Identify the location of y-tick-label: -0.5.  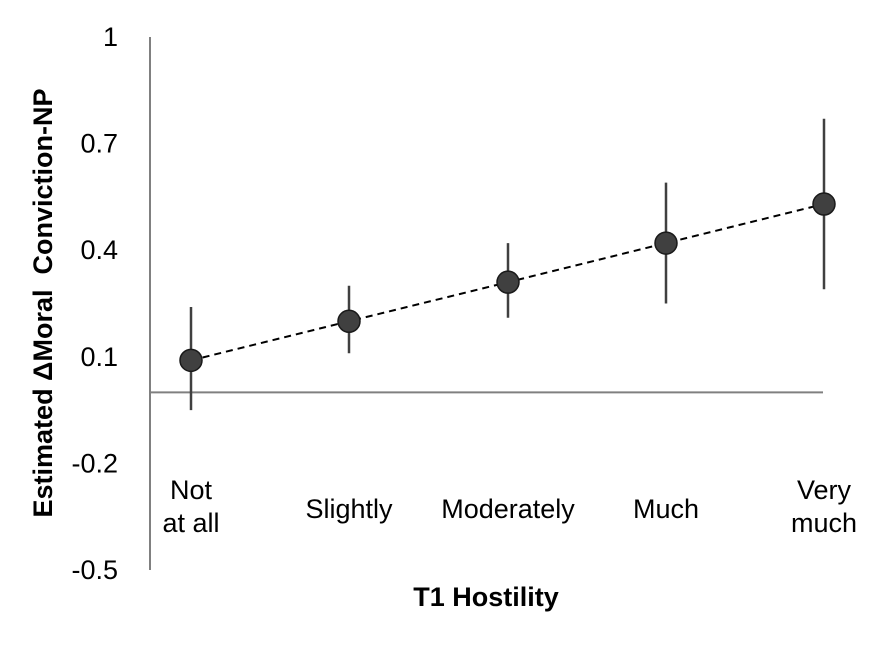
(94, 570).